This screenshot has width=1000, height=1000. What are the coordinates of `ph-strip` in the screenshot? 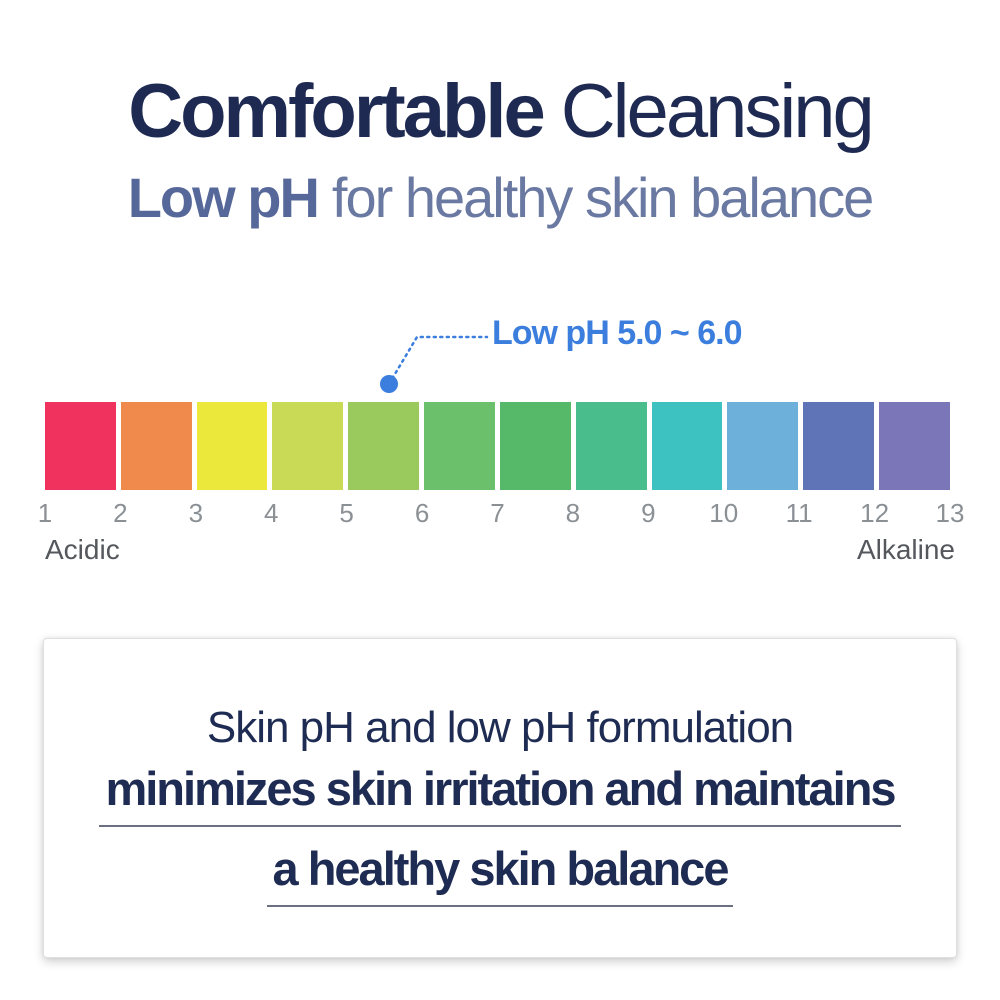 It's located at (497, 446).